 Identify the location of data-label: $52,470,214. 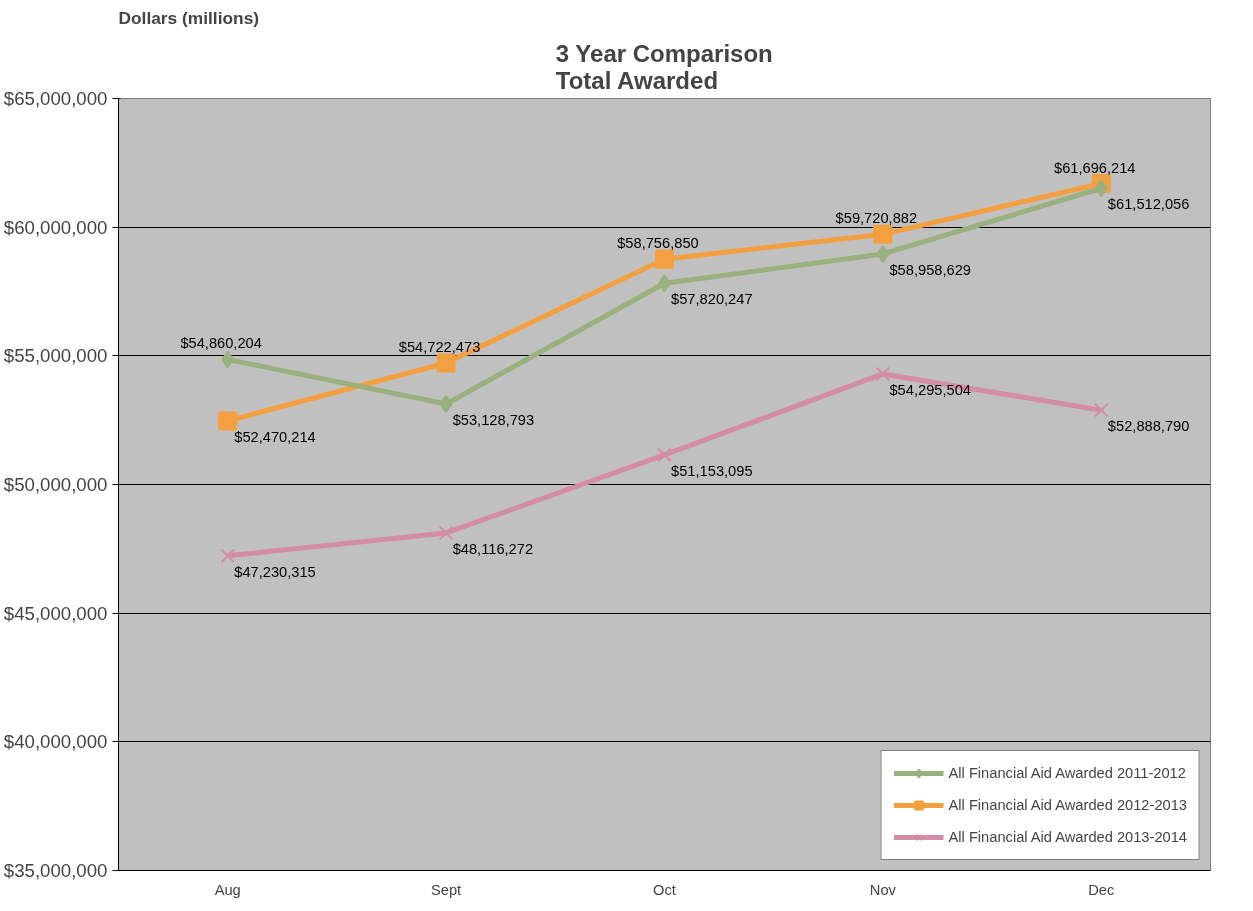
(275, 436).